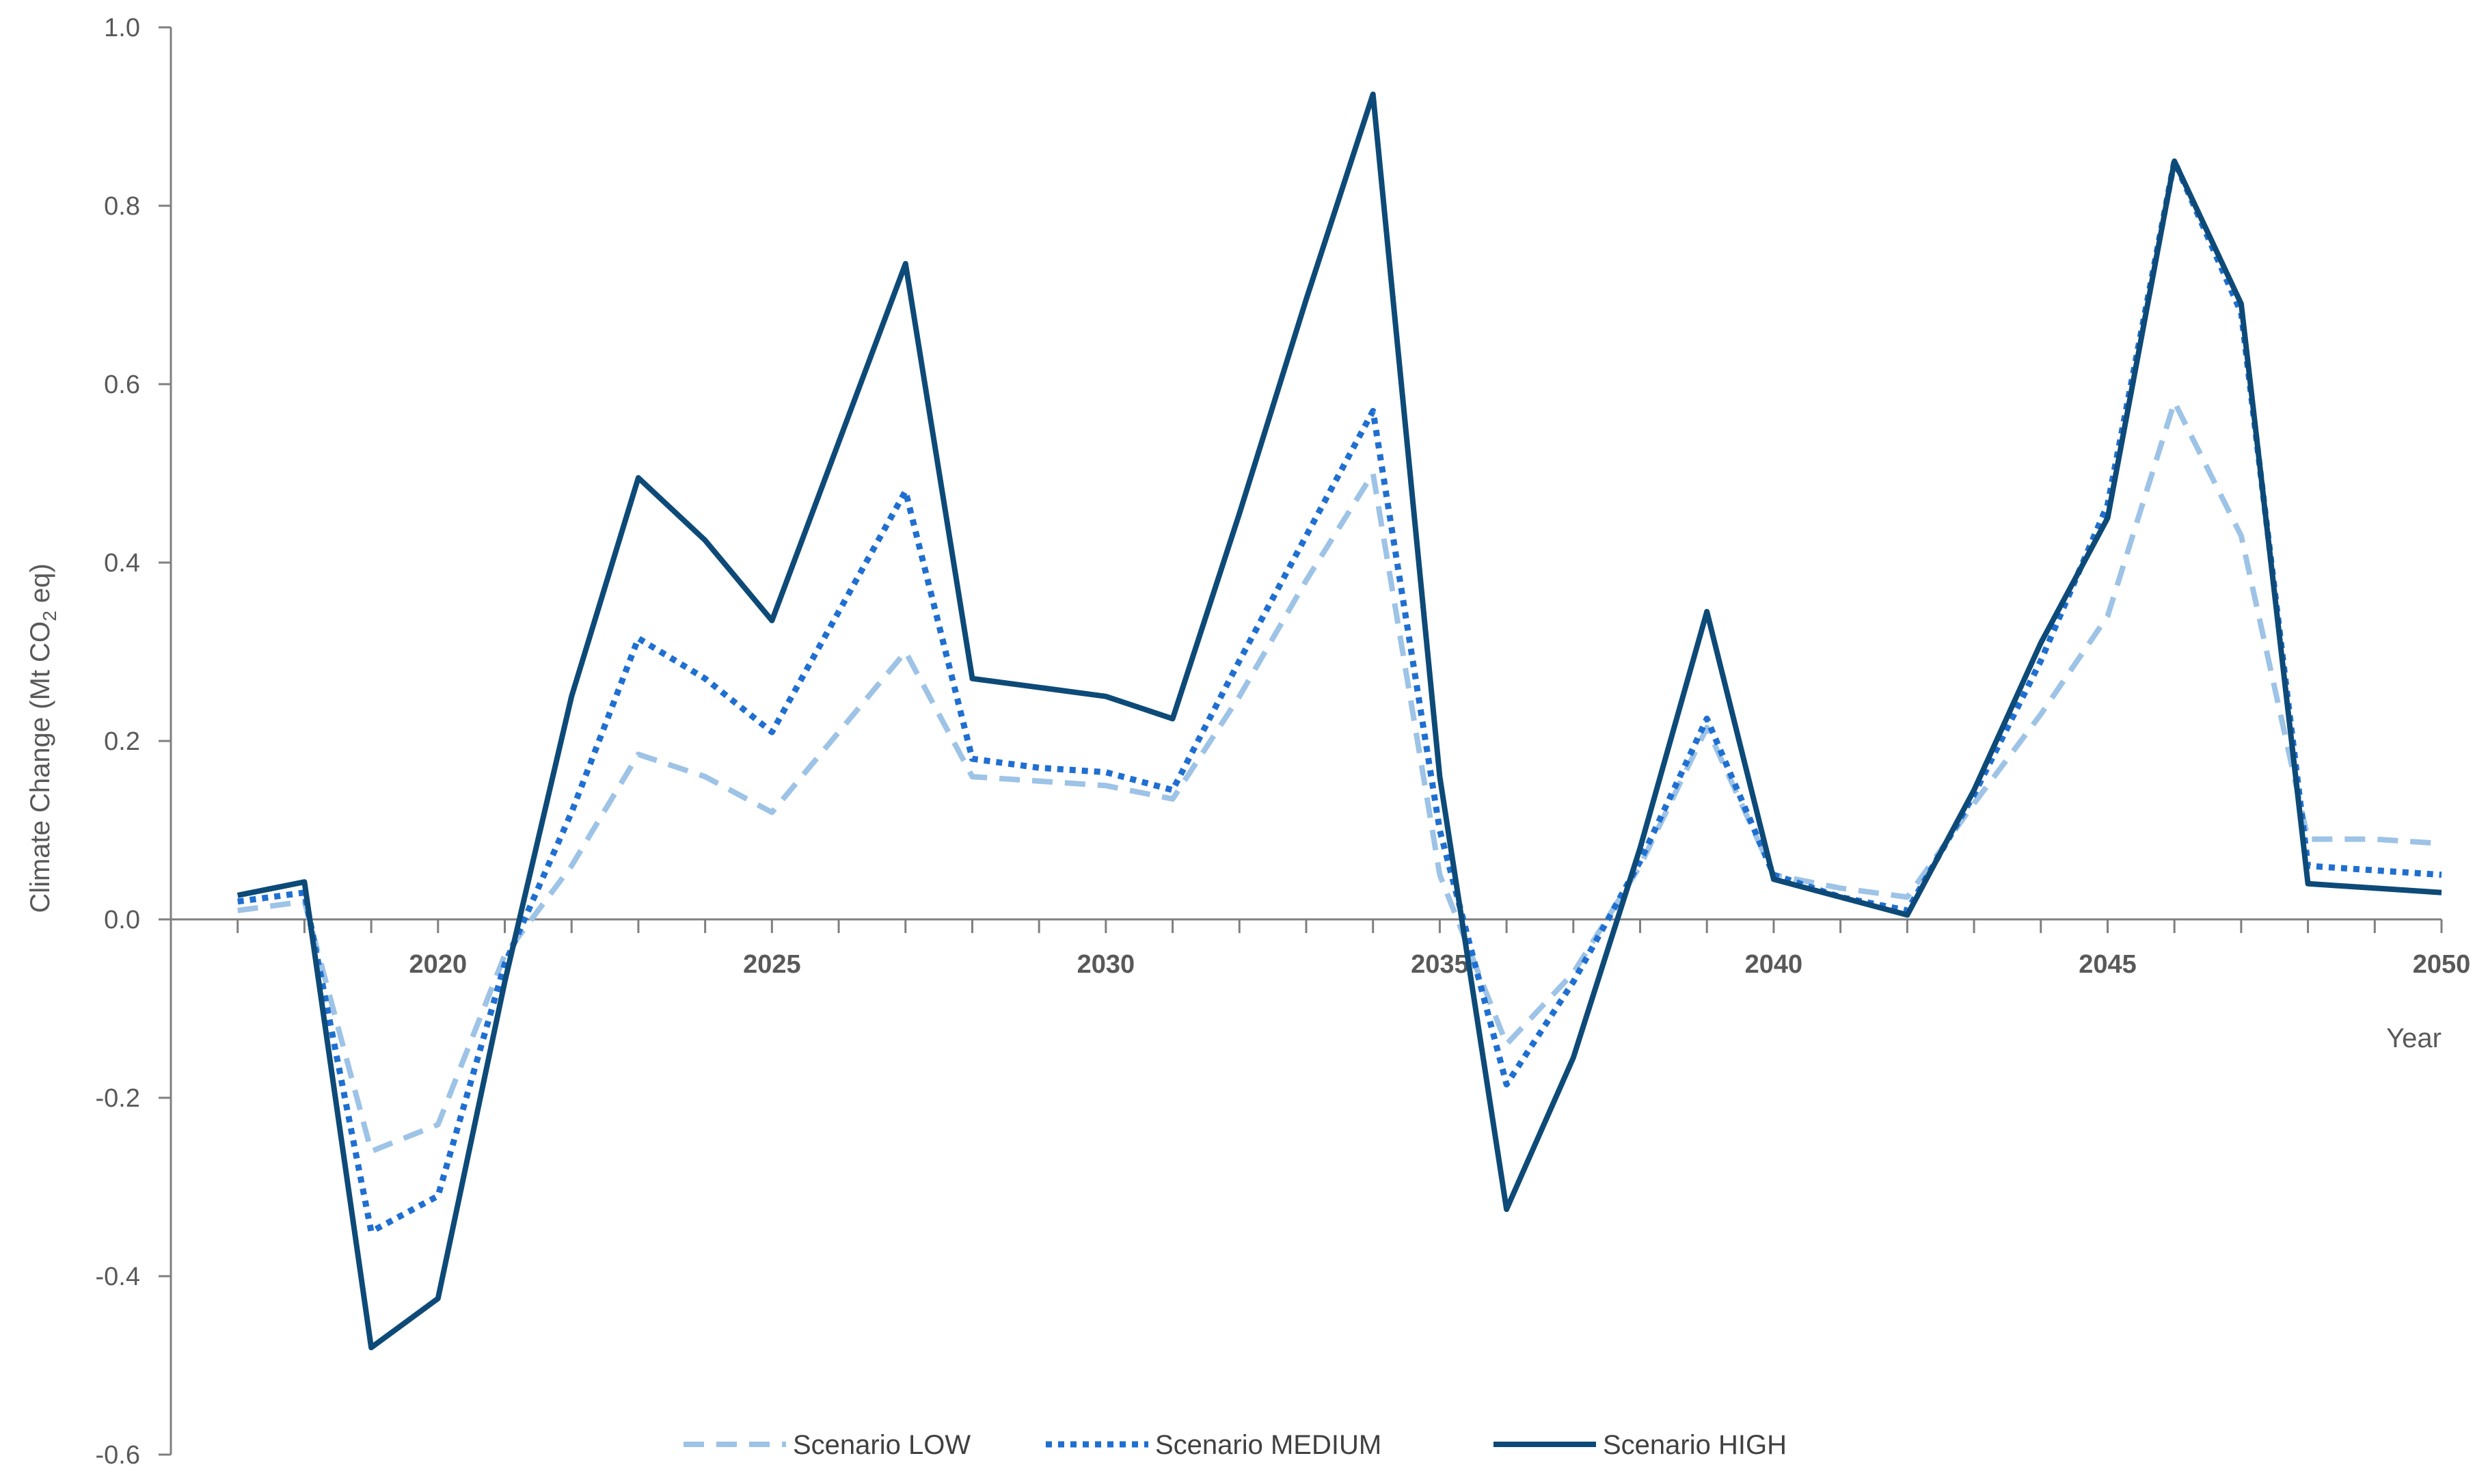 Image resolution: width=2488 pixels, height=1484 pixels. Describe the element at coordinates (118, 1456) in the screenshot. I see `y-tick-label: -0.6` at that location.